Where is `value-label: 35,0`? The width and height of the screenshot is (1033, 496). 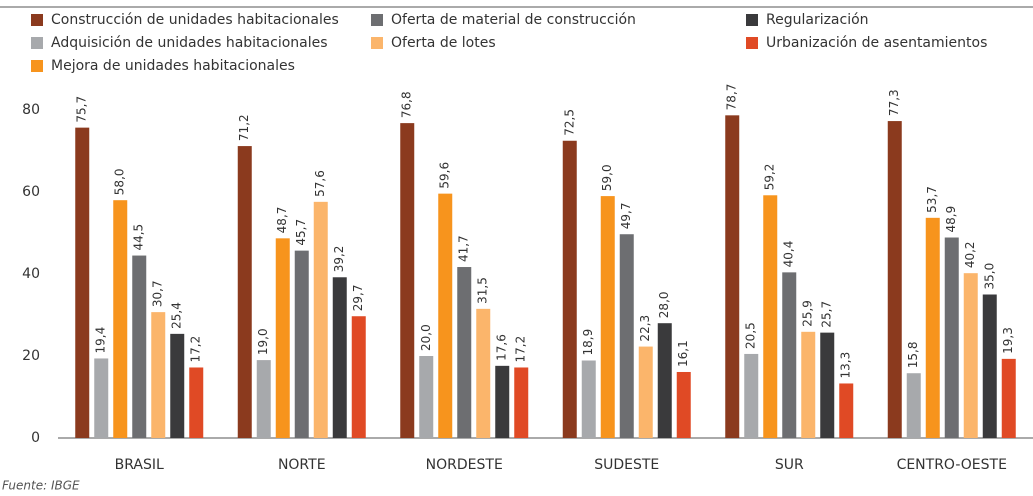 value-label: 35,0 is located at coordinates (989, 276).